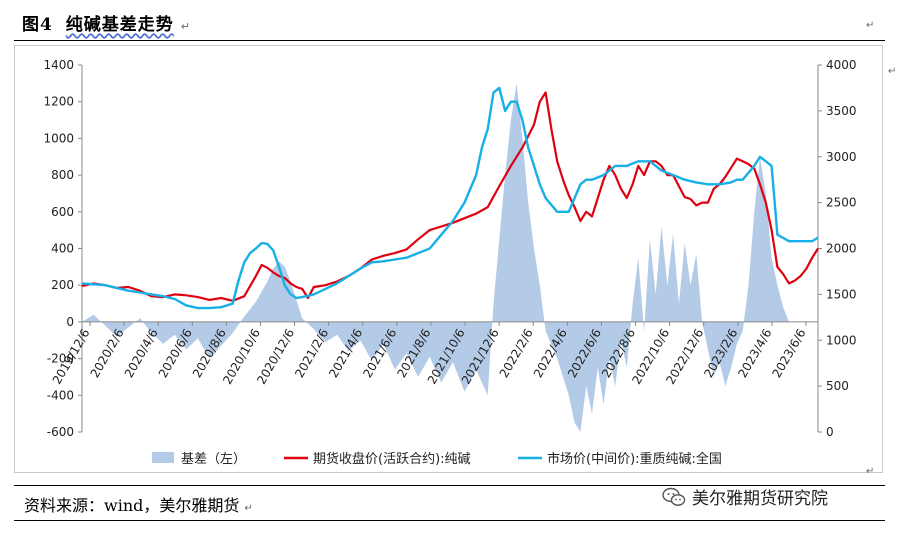 The width and height of the screenshot is (899, 536). What do you see at coordinates (62, 285) in the screenshot?
I see `y-left-tick-label: 200` at bounding box center [62, 285].